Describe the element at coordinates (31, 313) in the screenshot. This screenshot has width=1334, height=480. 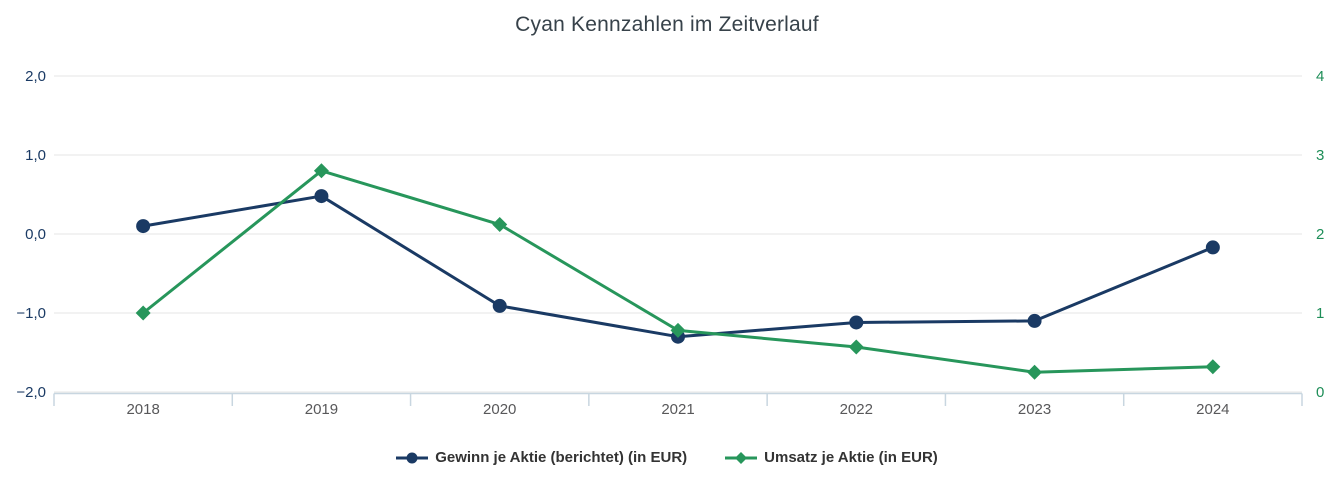
I see `y-axis-left-label: −1,0` at that location.